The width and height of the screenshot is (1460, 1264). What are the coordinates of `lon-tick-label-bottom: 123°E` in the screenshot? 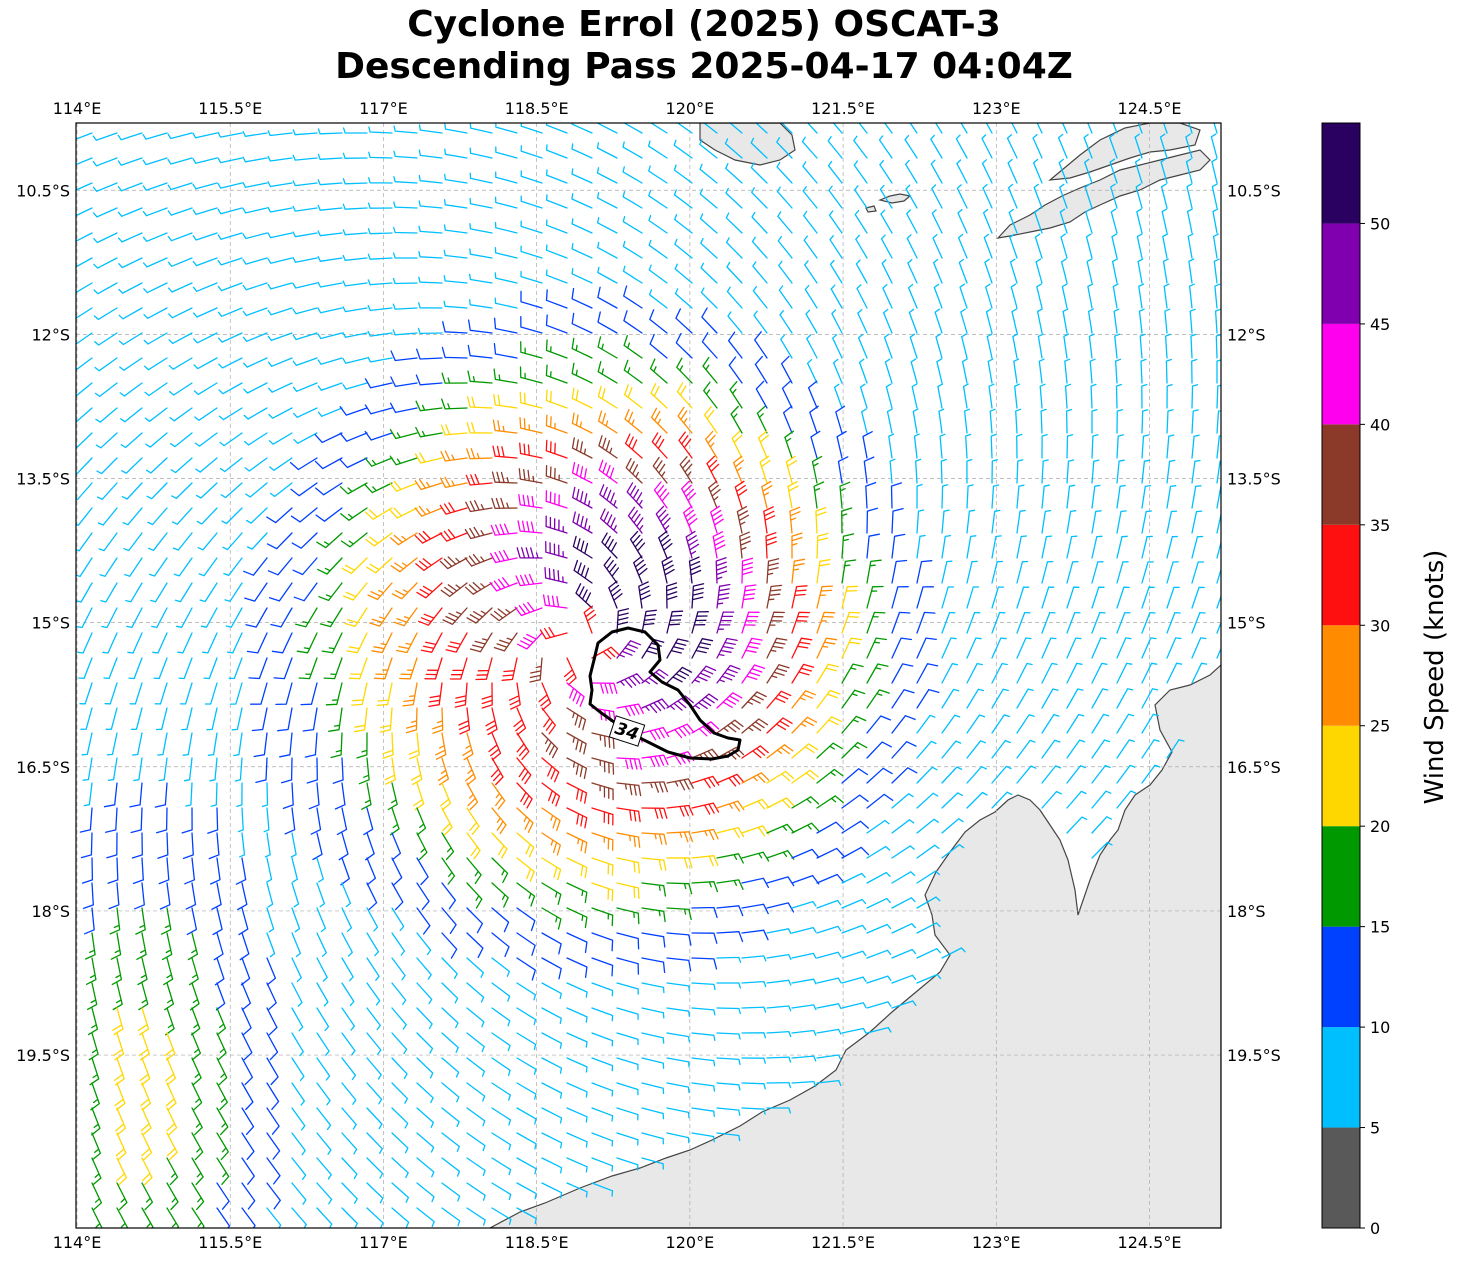 It's located at (996, 1242).